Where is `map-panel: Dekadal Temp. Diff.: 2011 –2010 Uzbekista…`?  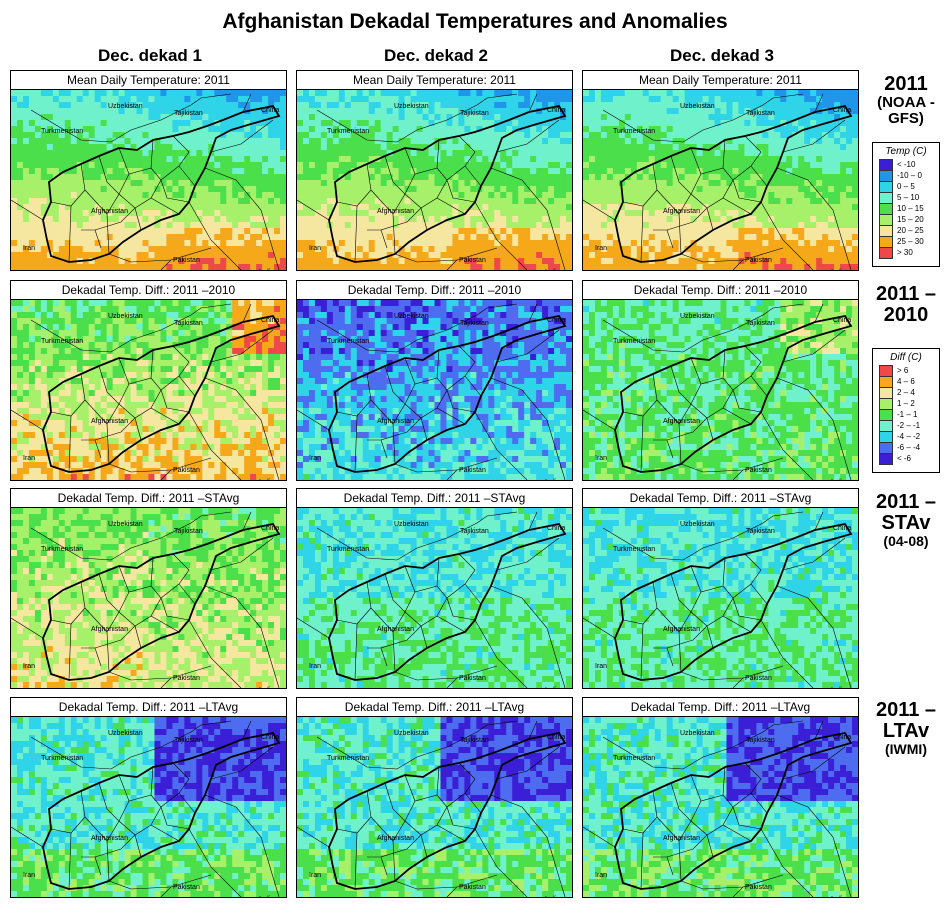
map-panel: Dekadal Temp. Diff.: 2011 –2010 Uzbekista… is located at coordinates (434, 380).